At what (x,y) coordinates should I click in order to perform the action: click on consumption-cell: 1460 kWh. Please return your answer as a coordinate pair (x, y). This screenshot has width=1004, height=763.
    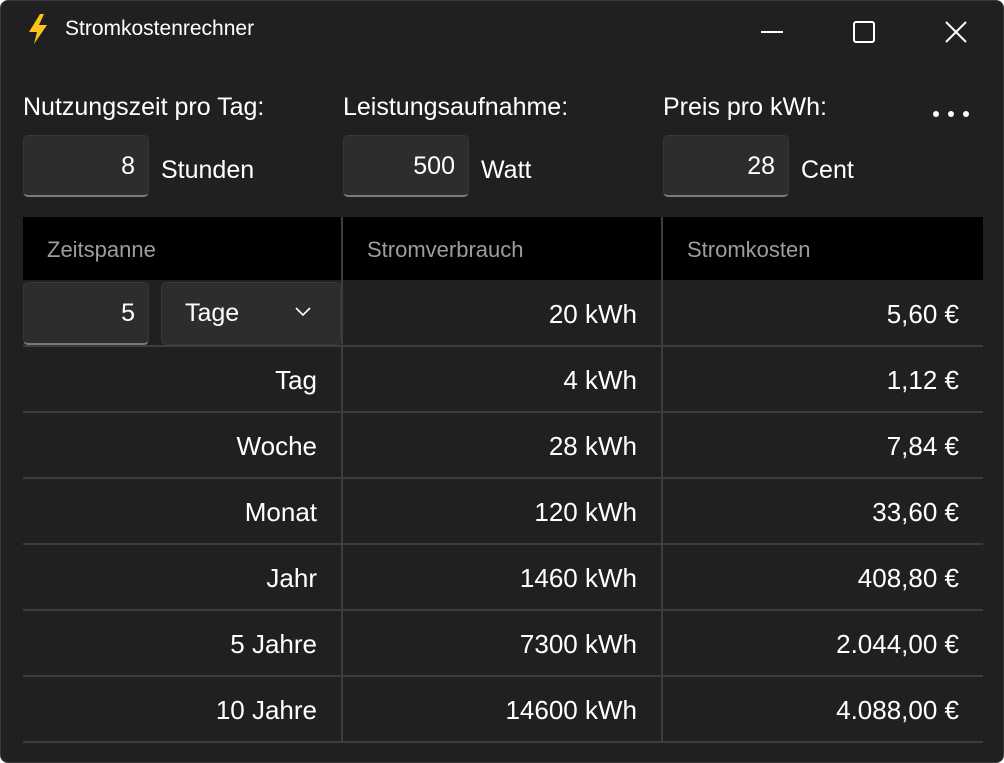
    Looking at the image, I should click on (578, 578).